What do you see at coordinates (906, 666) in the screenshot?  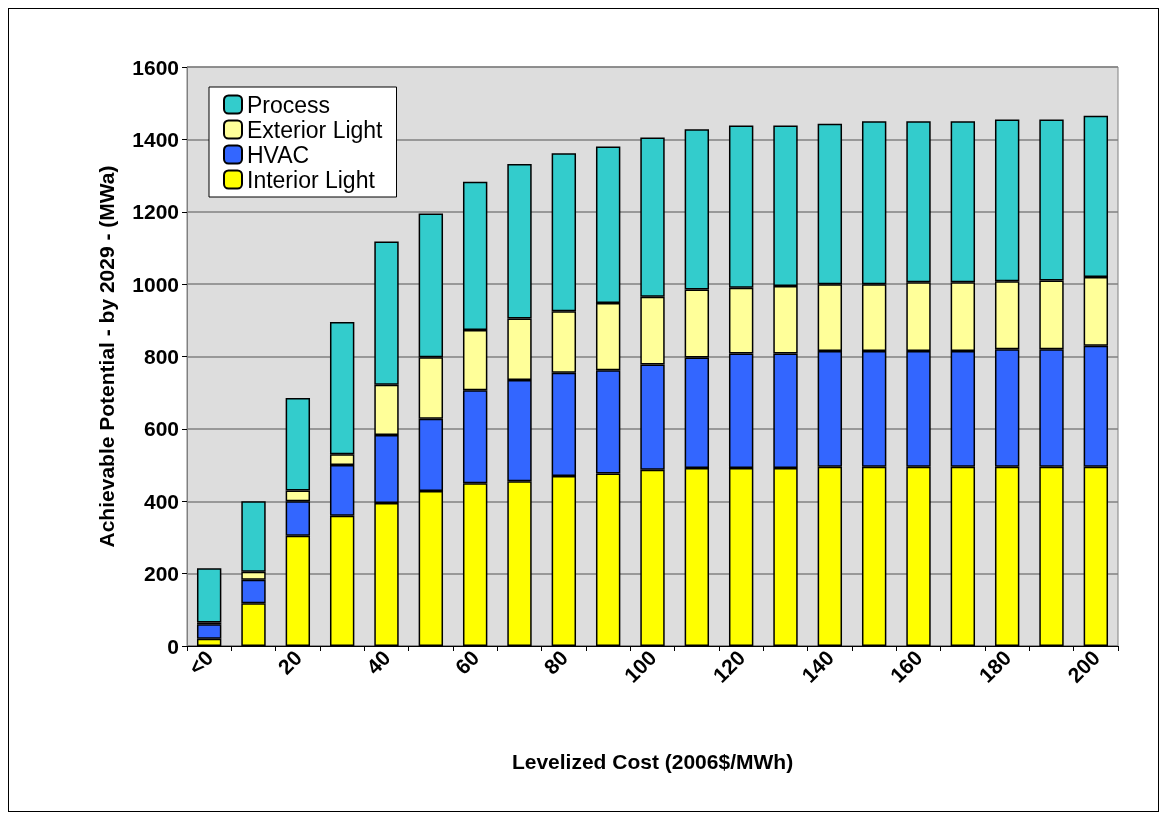 I see `x-tick-label: 160` at bounding box center [906, 666].